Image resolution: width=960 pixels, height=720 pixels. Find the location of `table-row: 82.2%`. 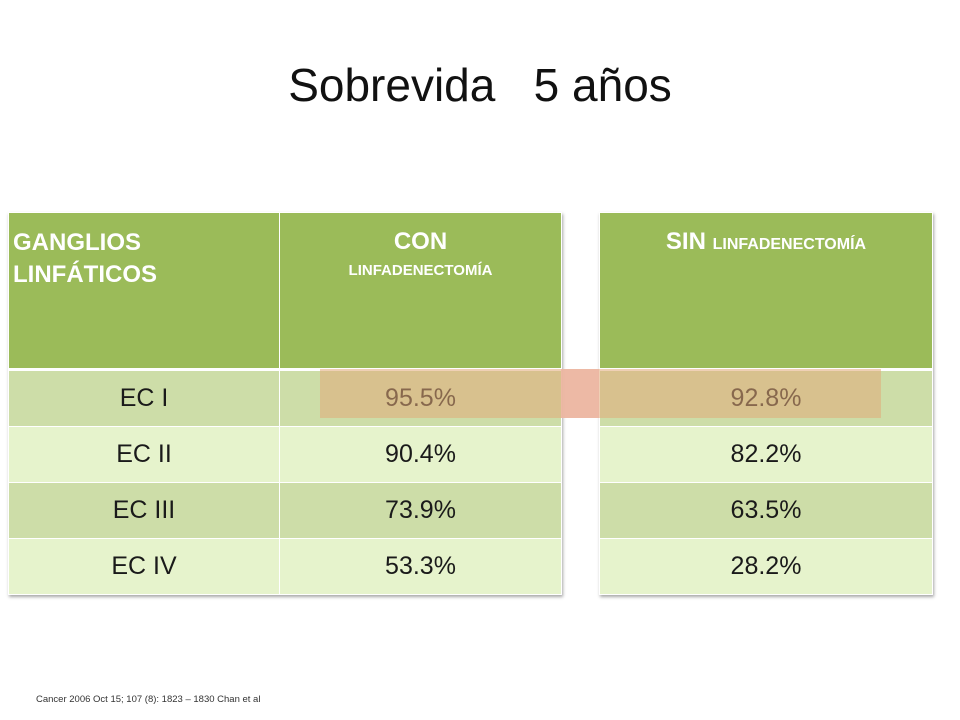

table-row: 82.2% is located at coordinates (766, 454).